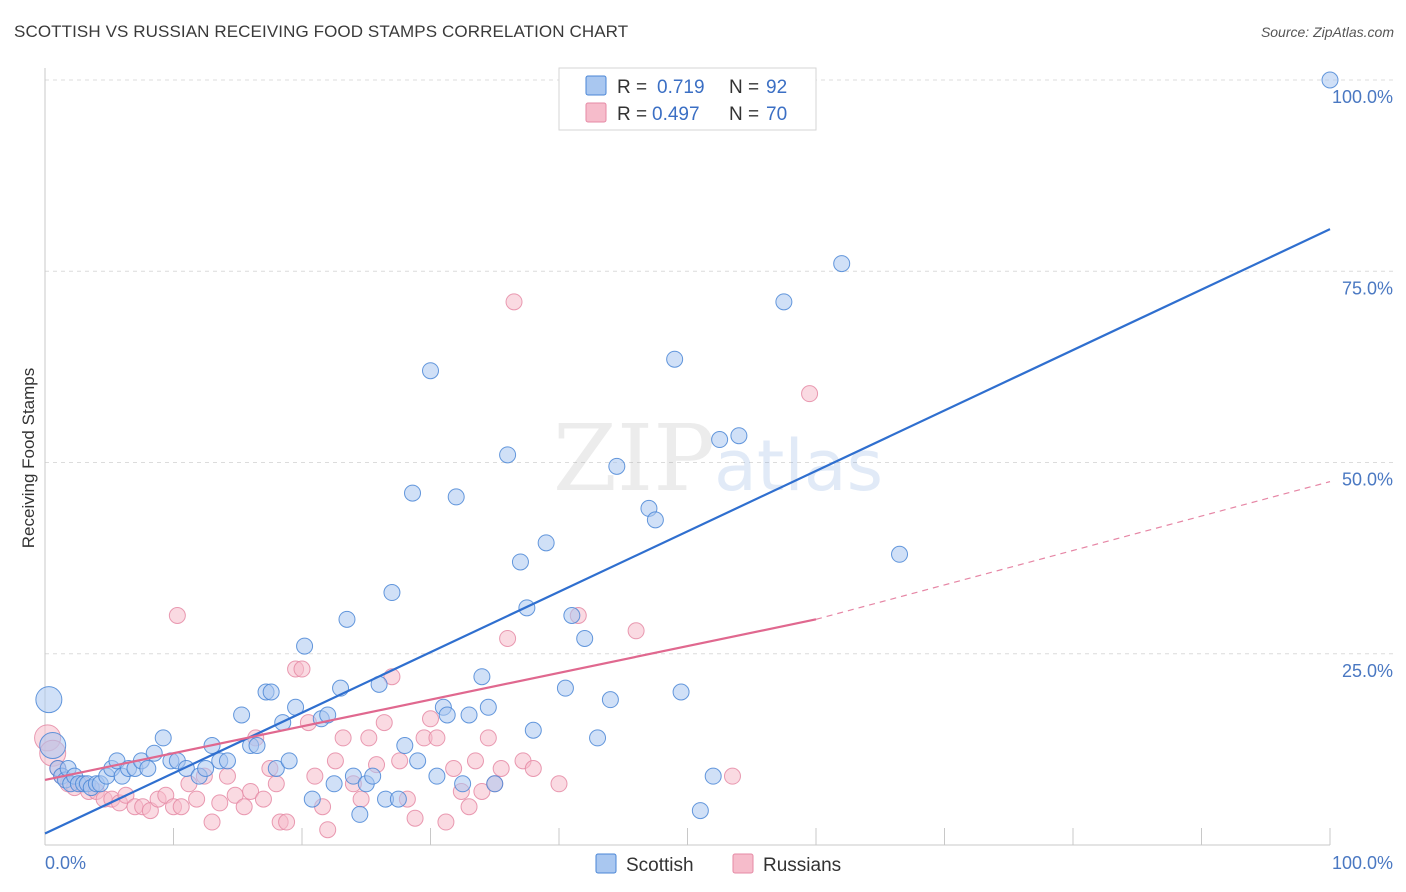 The image size is (1406, 892). What do you see at coordinates (744, 114) in the screenshot?
I see `legend-n-label-russians: N =` at bounding box center [744, 114].